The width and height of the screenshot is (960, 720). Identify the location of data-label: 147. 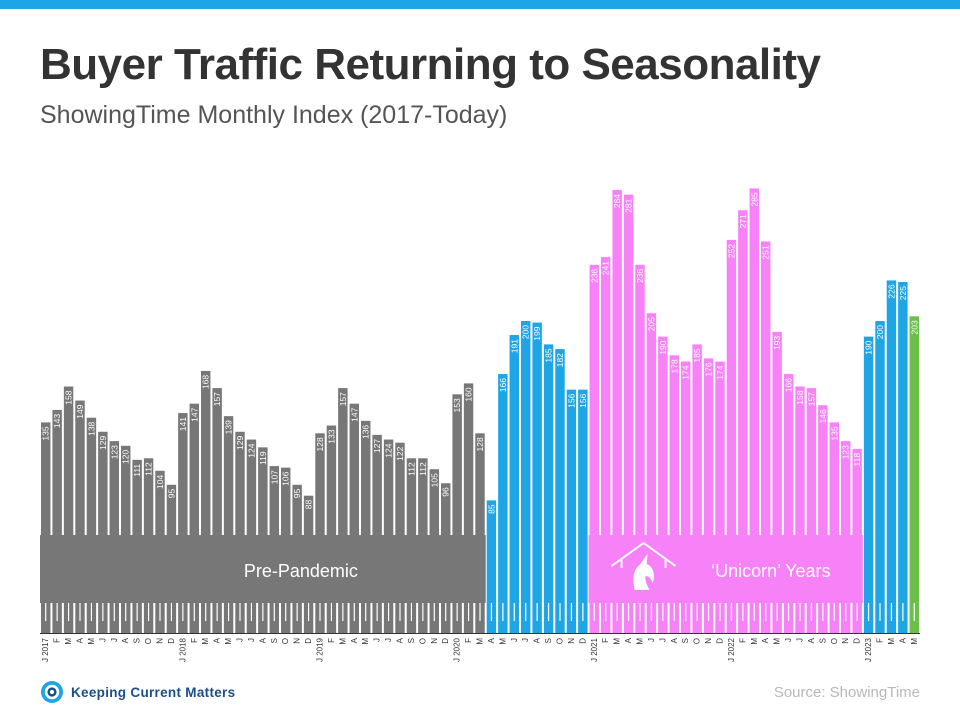
(354, 414).